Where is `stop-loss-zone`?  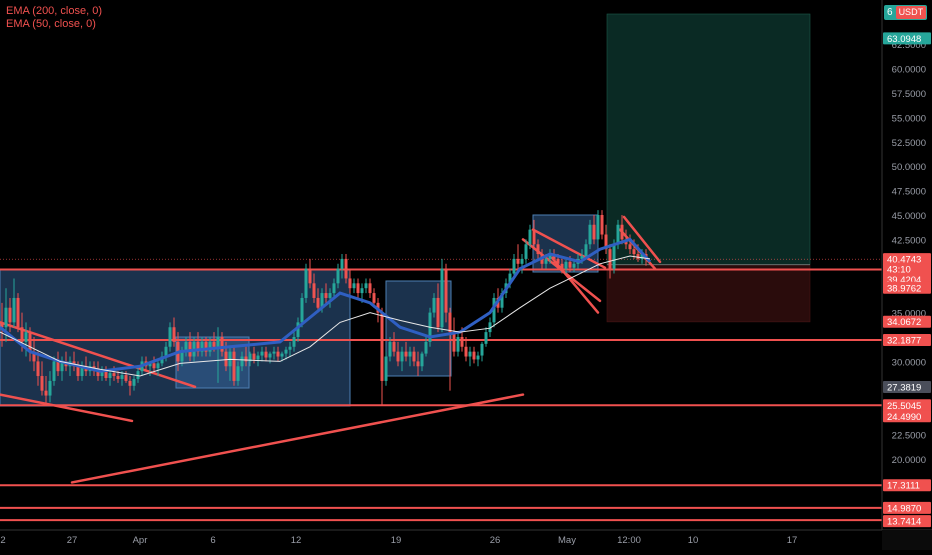
stop-loss-zone is located at coordinates (708, 293).